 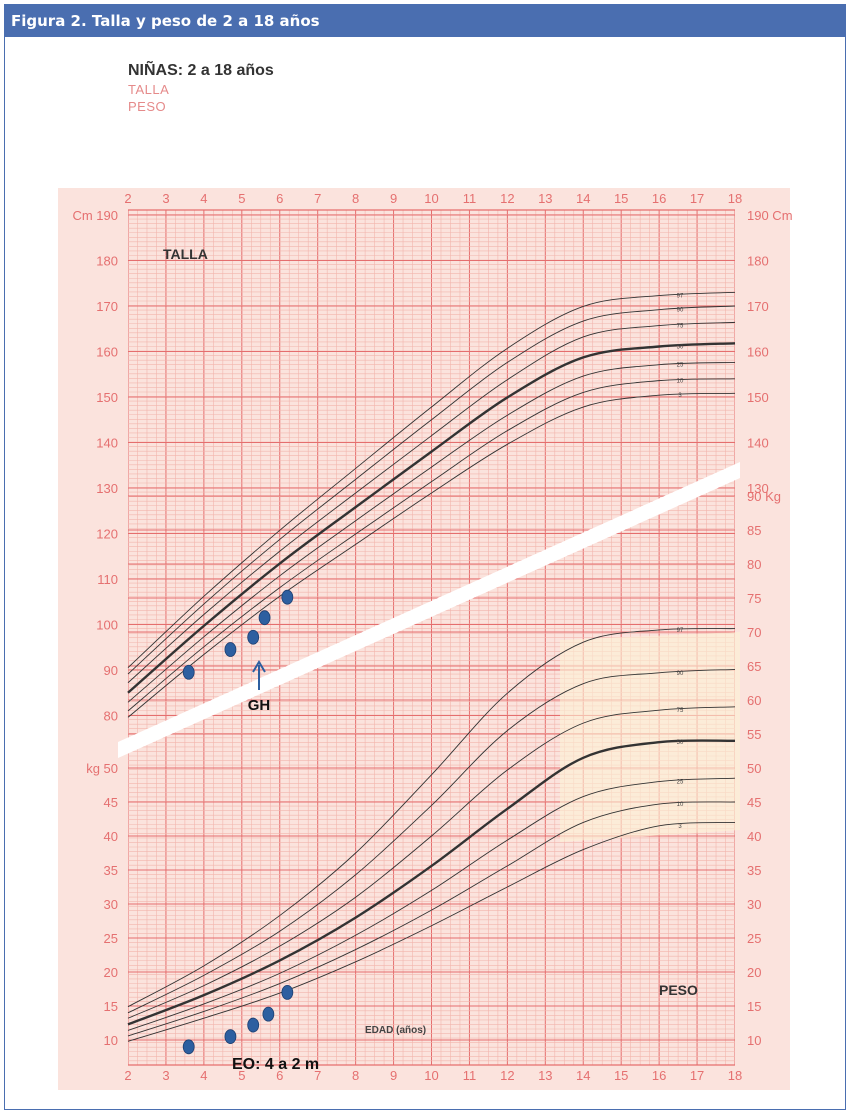 What do you see at coordinates (680, 297) in the screenshot?
I see `talla-curve-label-p97: 97` at bounding box center [680, 297].